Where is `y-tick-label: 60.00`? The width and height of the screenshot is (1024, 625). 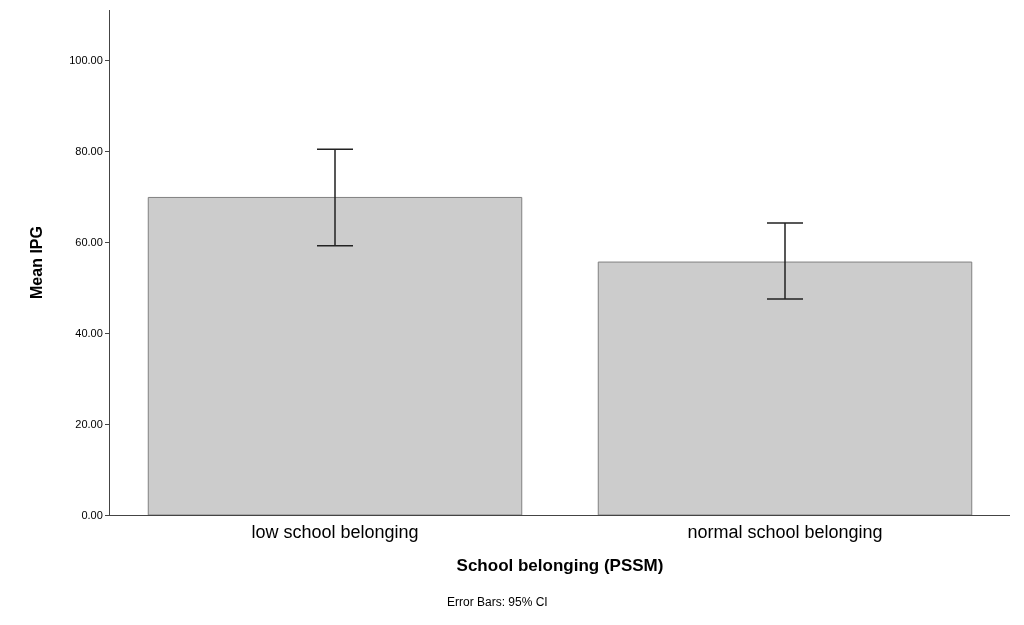 y-tick-label: 60.00 is located at coordinates (89, 241).